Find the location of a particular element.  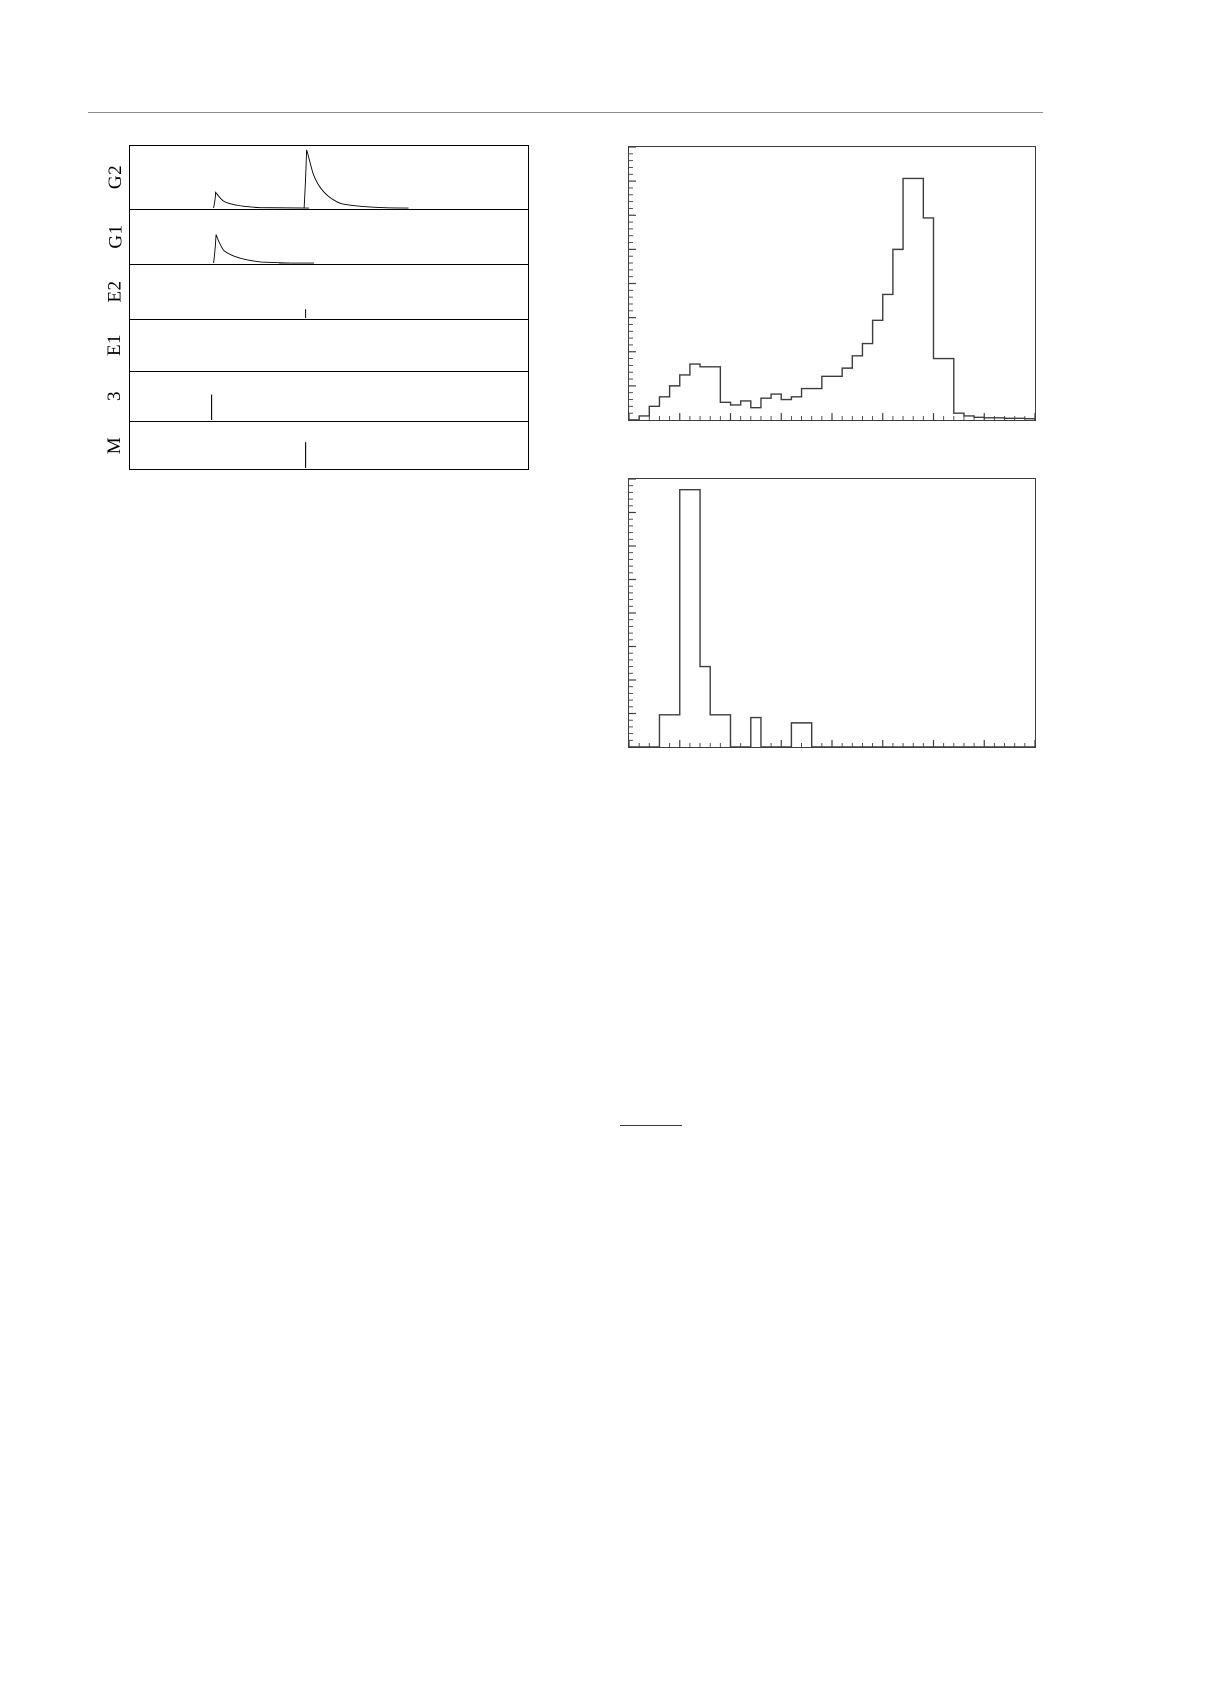

histogram-bottom-right is located at coordinates (832, 613).